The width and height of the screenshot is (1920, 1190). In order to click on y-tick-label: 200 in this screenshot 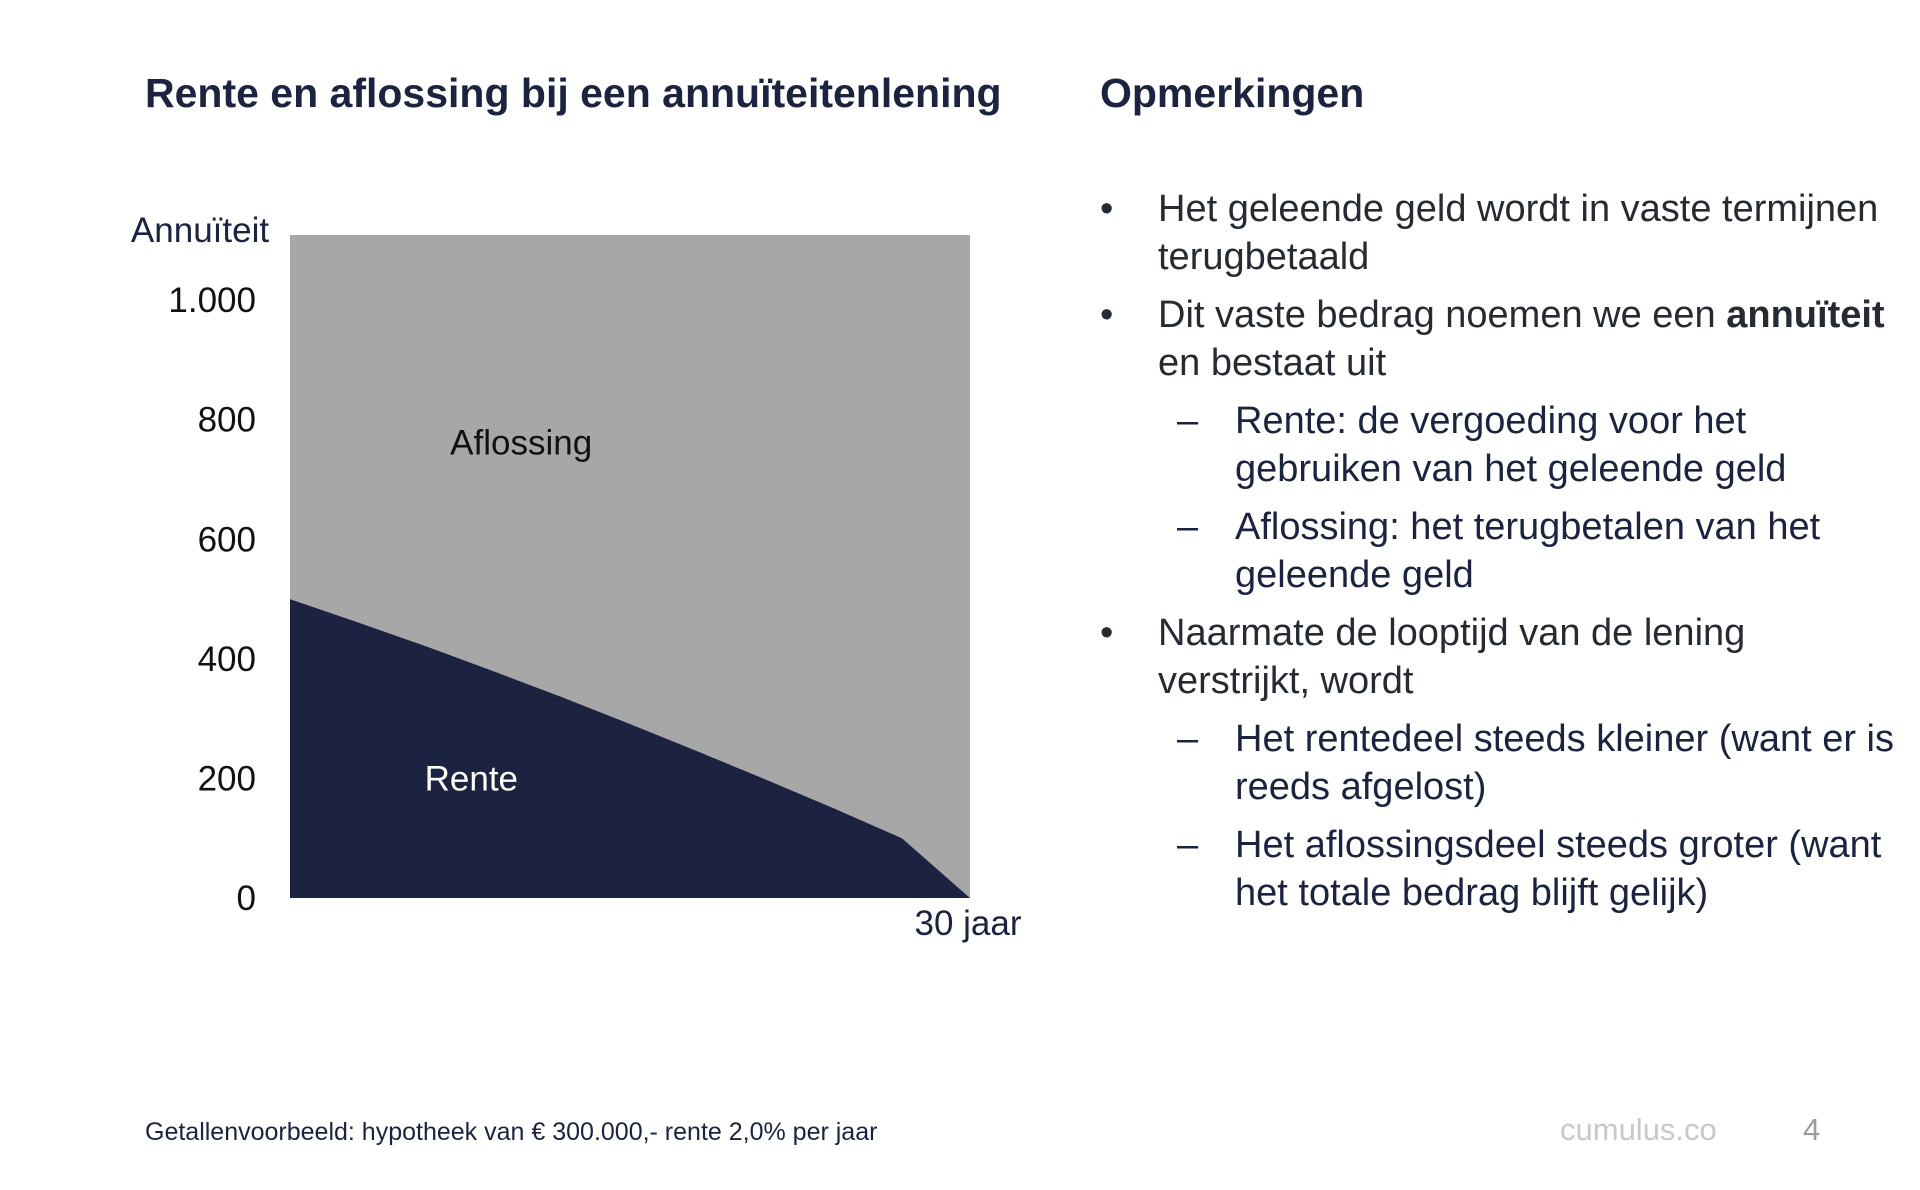, I will do `click(227, 778)`.